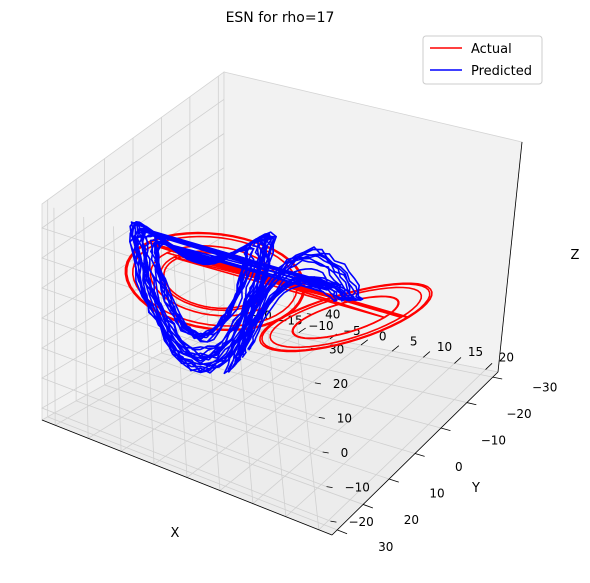  Describe the element at coordinates (345, 453) in the screenshot. I see `z-tick-label: 0` at that location.